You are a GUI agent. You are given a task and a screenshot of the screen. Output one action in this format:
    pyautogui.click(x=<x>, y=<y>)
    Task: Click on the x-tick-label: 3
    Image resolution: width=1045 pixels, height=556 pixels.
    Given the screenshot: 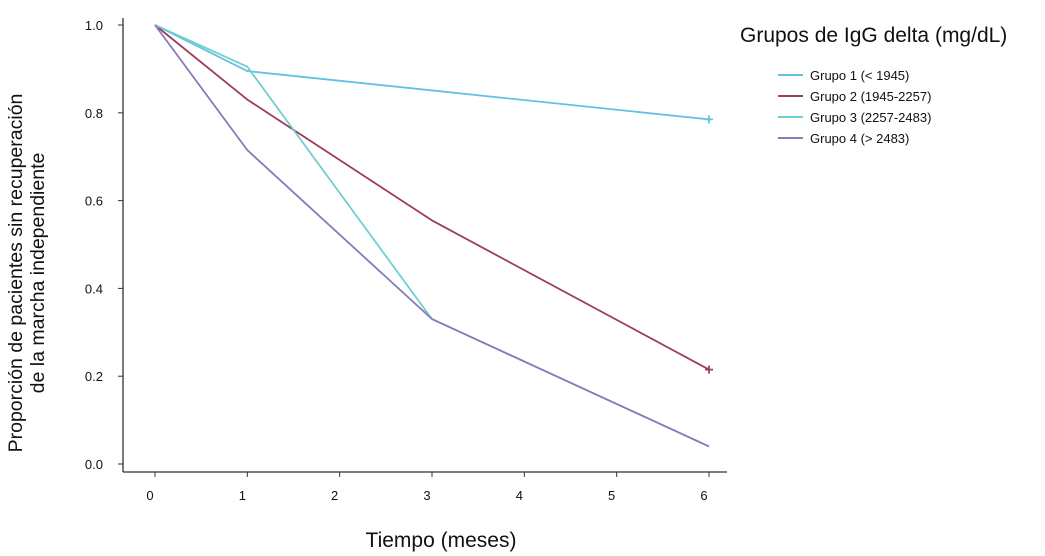 What is the action you would take?
    pyautogui.click(x=426, y=495)
    